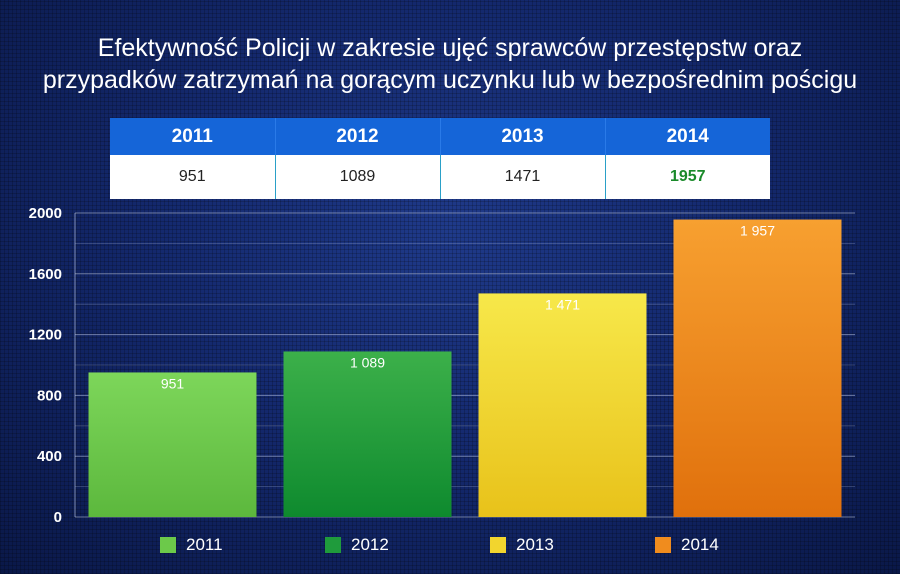 Image resolution: width=900 pixels, height=574 pixels. Describe the element at coordinates (562, 304) in the screenshot. I see `data-label-2013: 1 471` at that location.